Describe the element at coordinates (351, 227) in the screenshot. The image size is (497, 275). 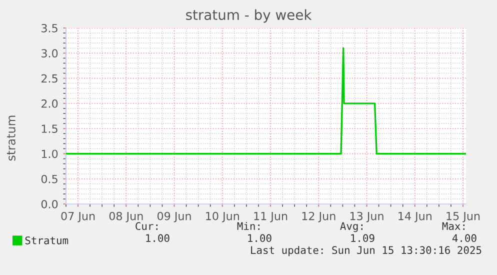
I see `text: Avg:` at that location.